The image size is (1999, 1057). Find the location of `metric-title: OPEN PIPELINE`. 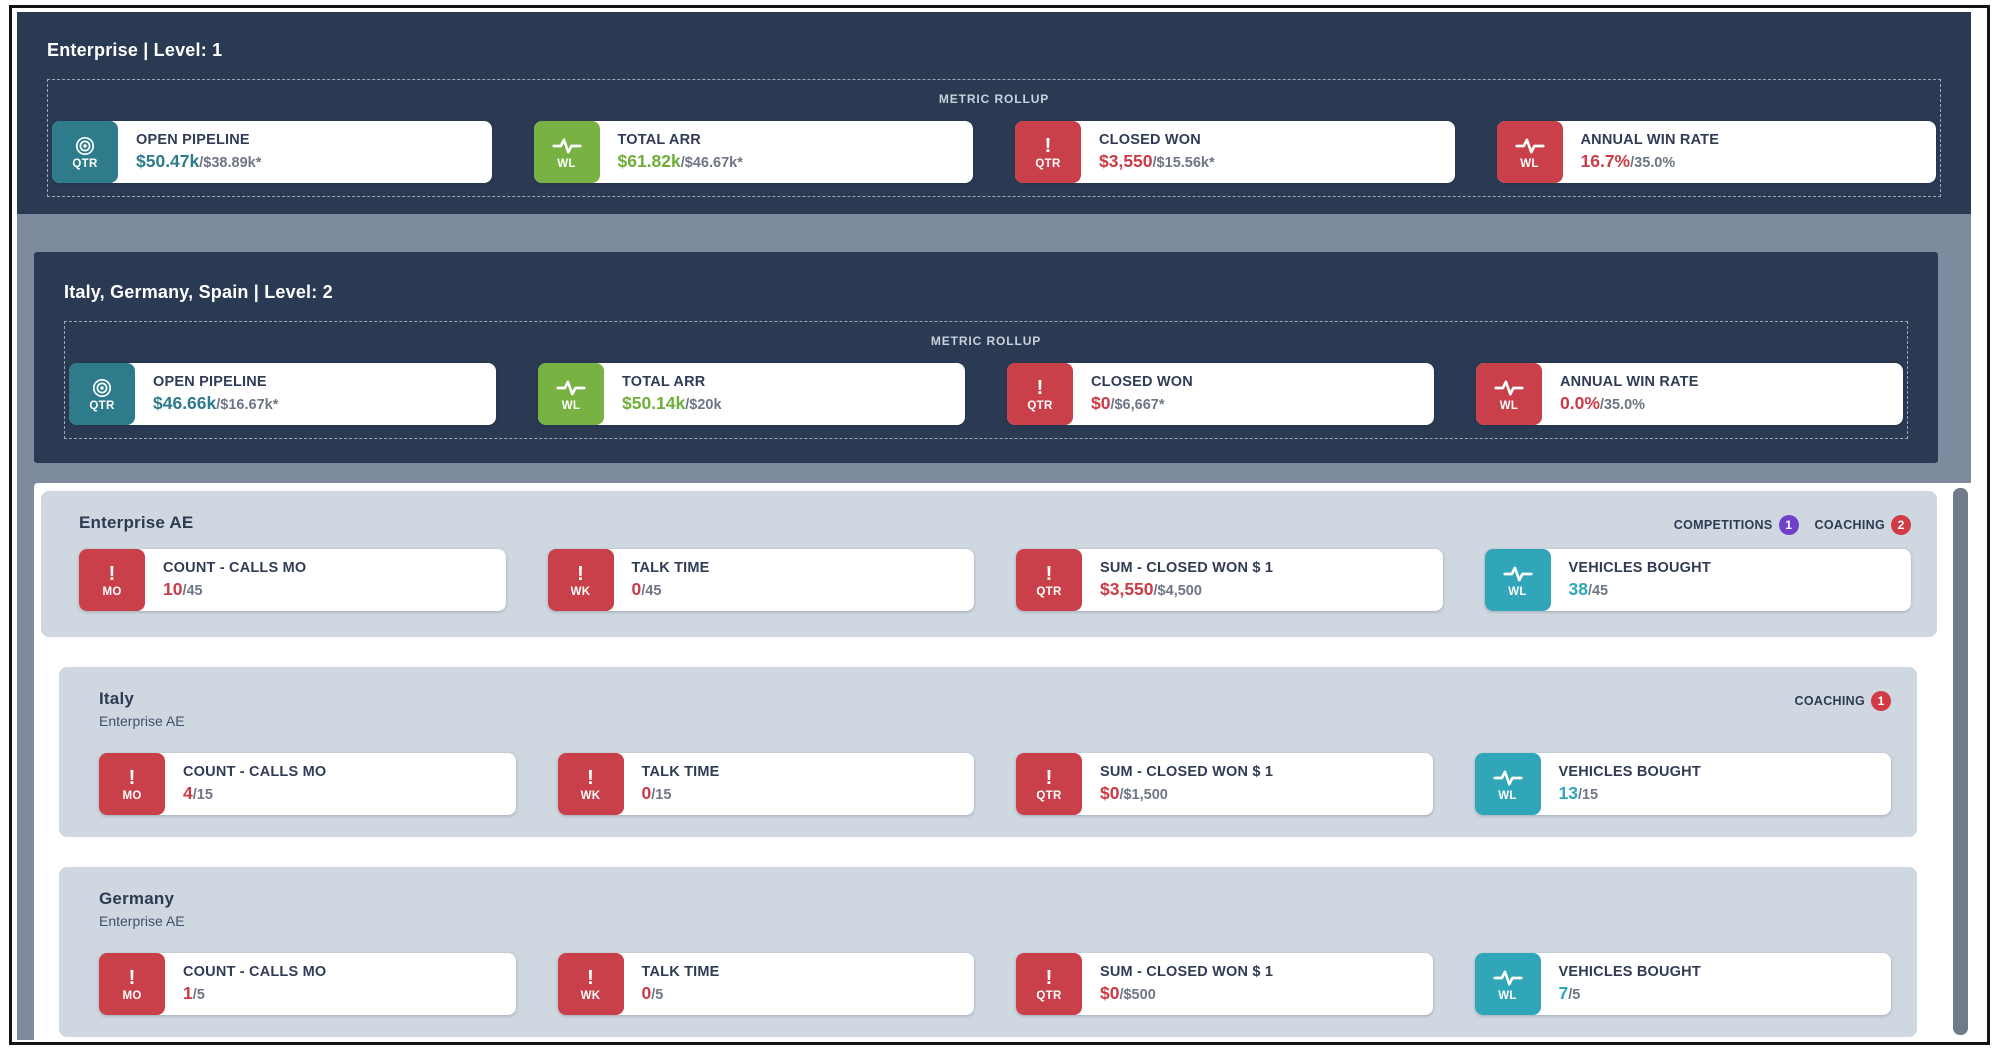

metric-title: OPEN PIPELINE is located at coordinates (193, 140).